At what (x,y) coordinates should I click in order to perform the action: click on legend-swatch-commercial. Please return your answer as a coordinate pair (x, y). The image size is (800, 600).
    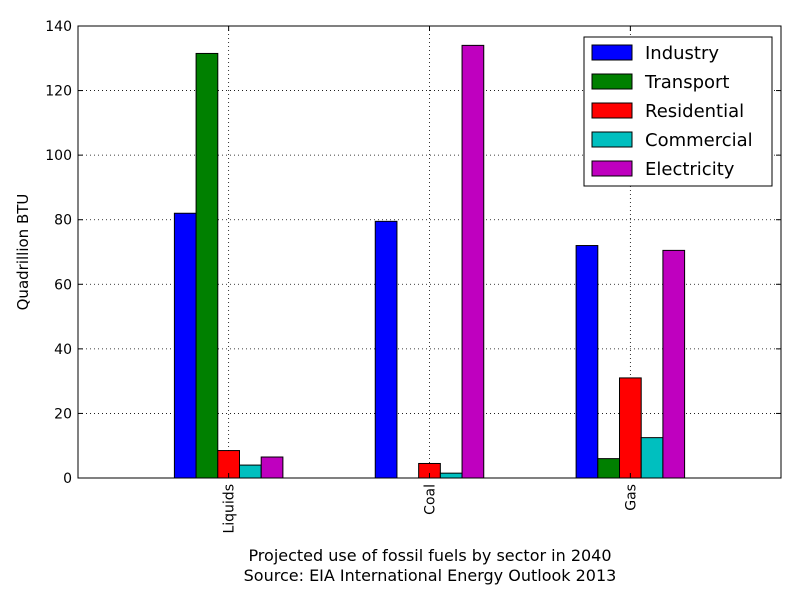
    Looking at the image, I should click on (612, 139).